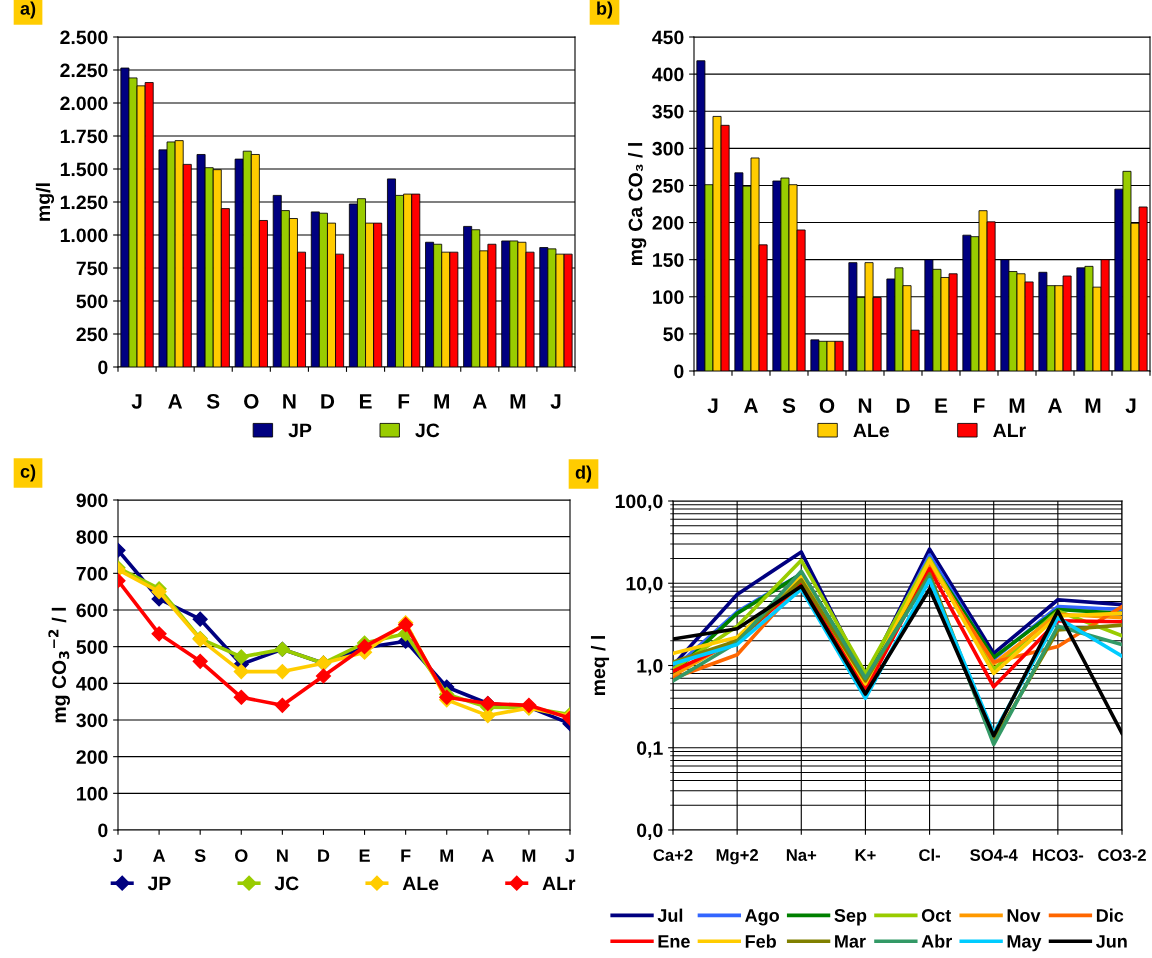 This screenshot has width=1152, height=958. Describe the element at coordinates (600, 666) in the screenshot. I see `y-axis-title: meq / l` at that location.